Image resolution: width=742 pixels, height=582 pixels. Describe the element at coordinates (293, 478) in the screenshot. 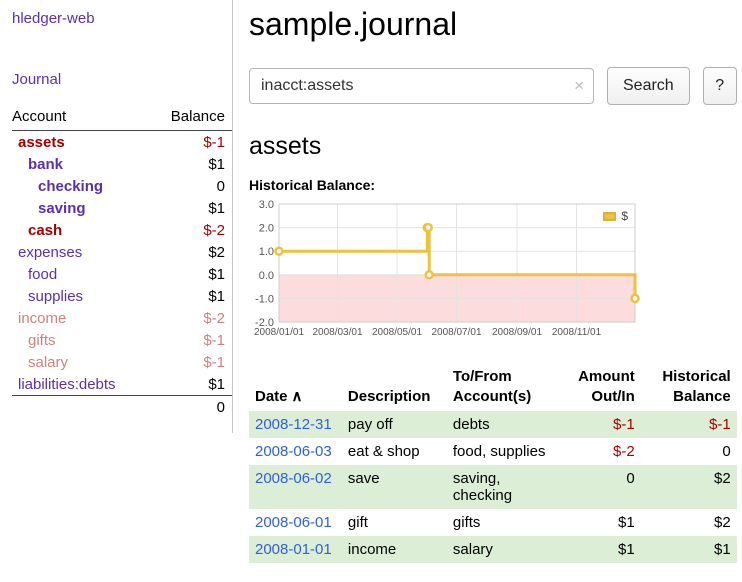

I see `transaction-date-link: 2008-06-02` at that location.